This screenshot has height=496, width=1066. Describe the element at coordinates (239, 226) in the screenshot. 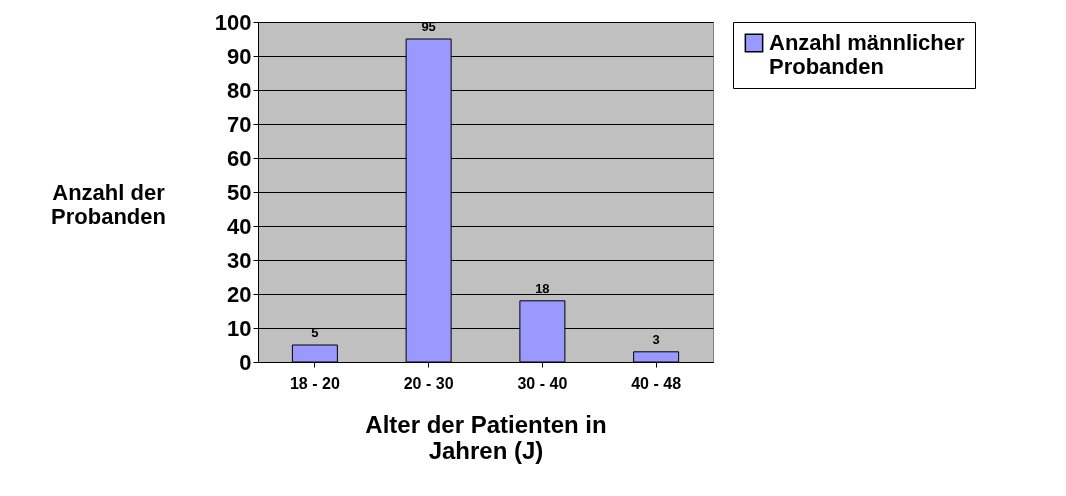

I see `y-tick-label: 40` at that location.